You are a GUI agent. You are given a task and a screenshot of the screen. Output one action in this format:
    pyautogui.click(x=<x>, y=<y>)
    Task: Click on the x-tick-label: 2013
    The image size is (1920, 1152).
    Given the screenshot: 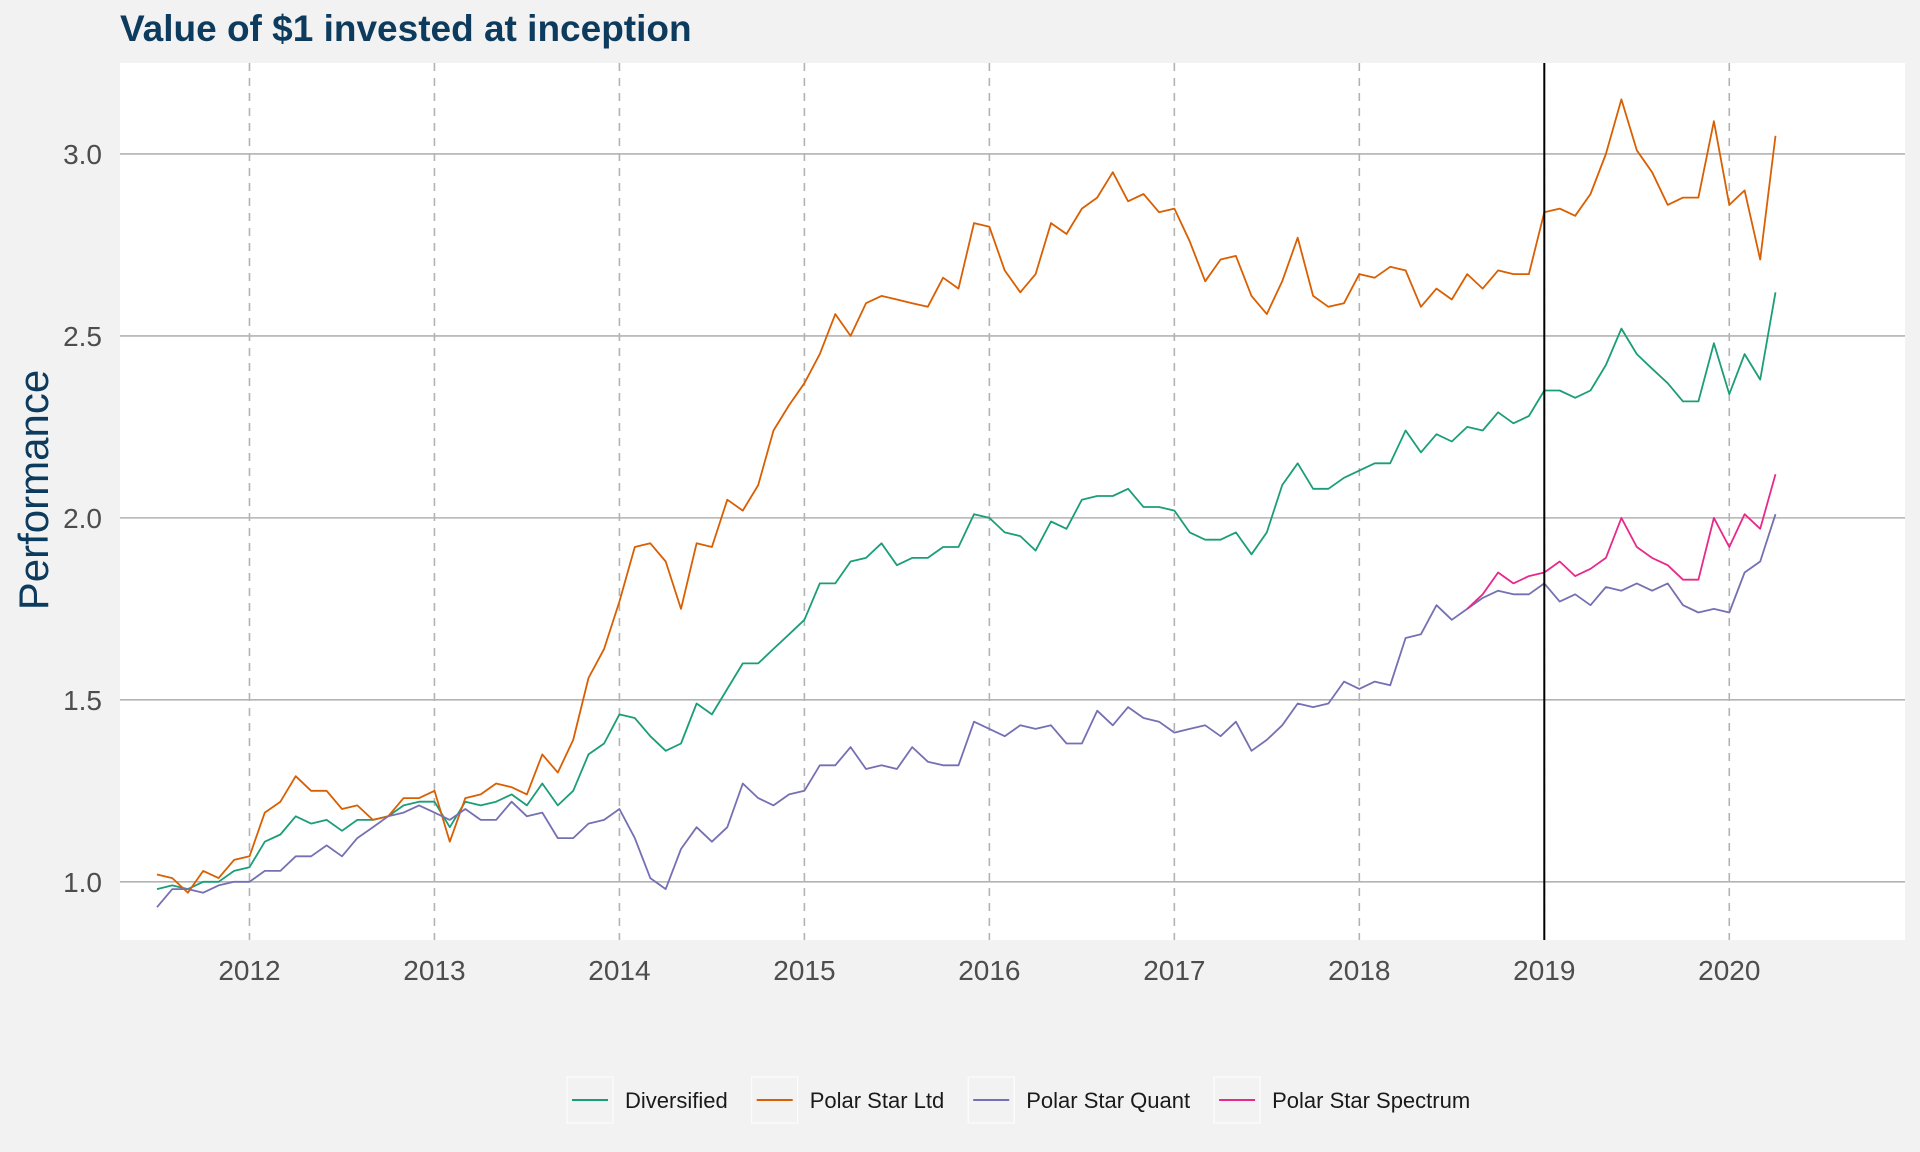 What is the action you would take?
    pyautogui.click(x=434, y=970)
    